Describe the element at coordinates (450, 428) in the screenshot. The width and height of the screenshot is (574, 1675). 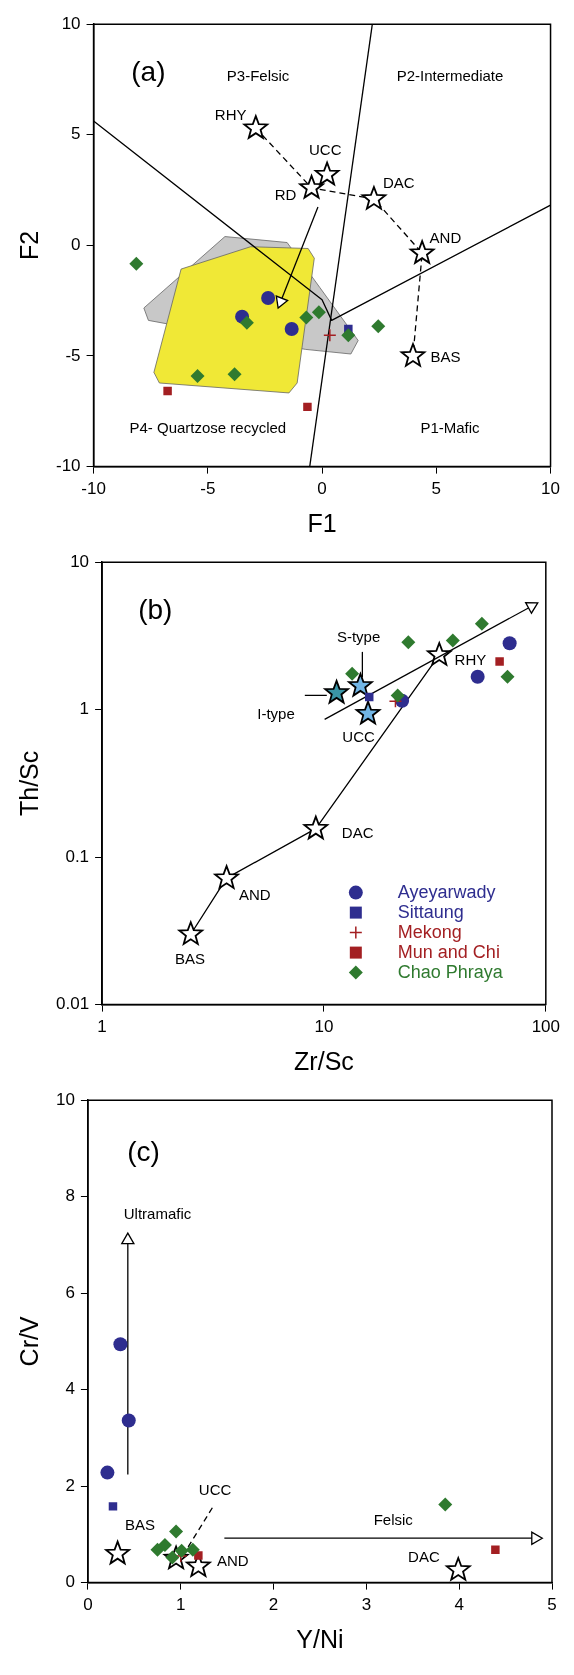
I see `annotation: P1-Mafic` at that location.